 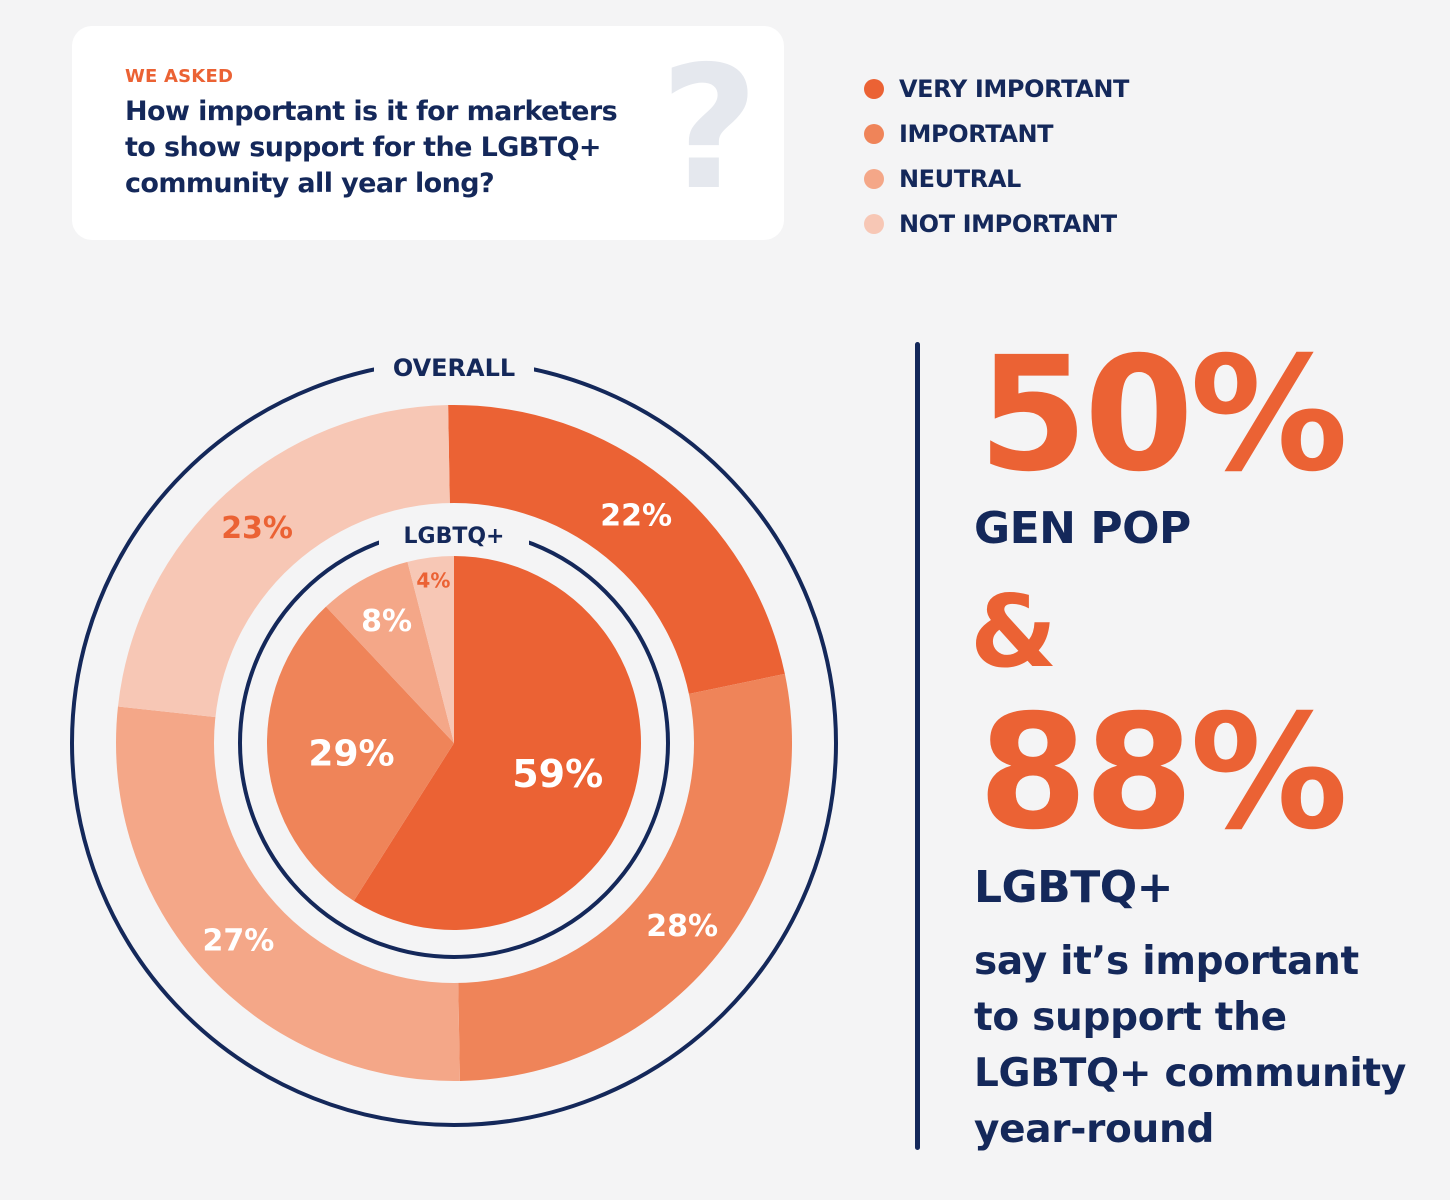 What do you see at coordinates (1073, 887) in the screenshot?
I see `lgbtq-stat-label: LGBTQ+` at bounding box center [1073, 887].